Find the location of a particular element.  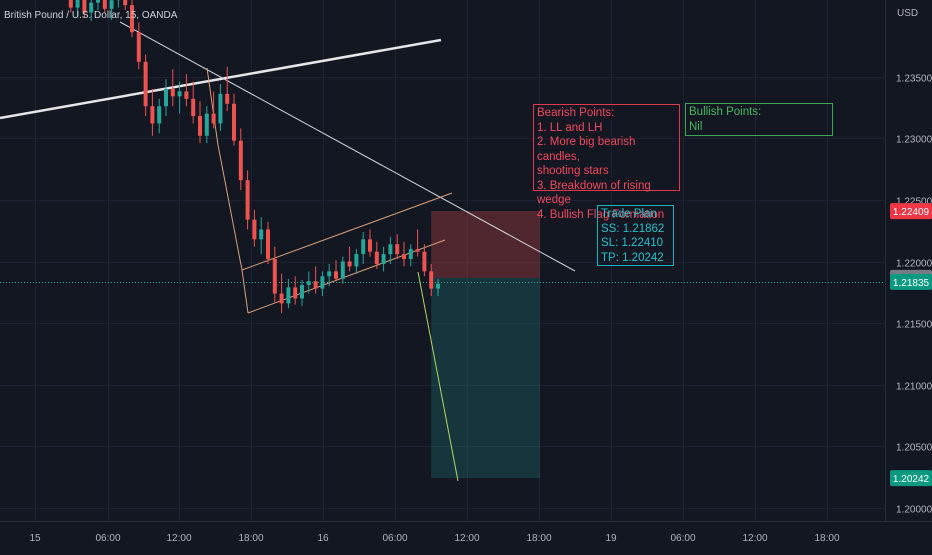

x-tick-label: 19 is located at coordinates (611, 538).